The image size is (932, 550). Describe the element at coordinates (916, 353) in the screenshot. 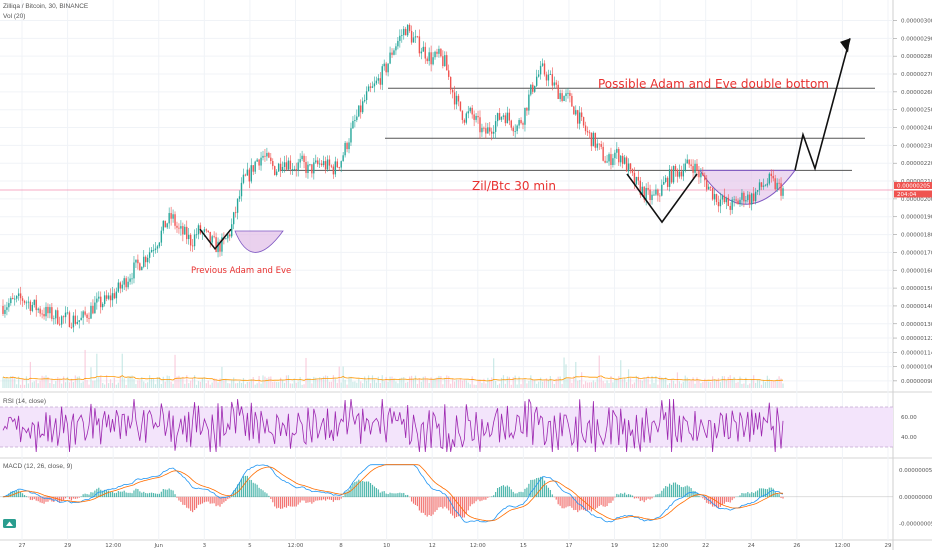

I see `price-tick-label: 0.00000114` at that location.